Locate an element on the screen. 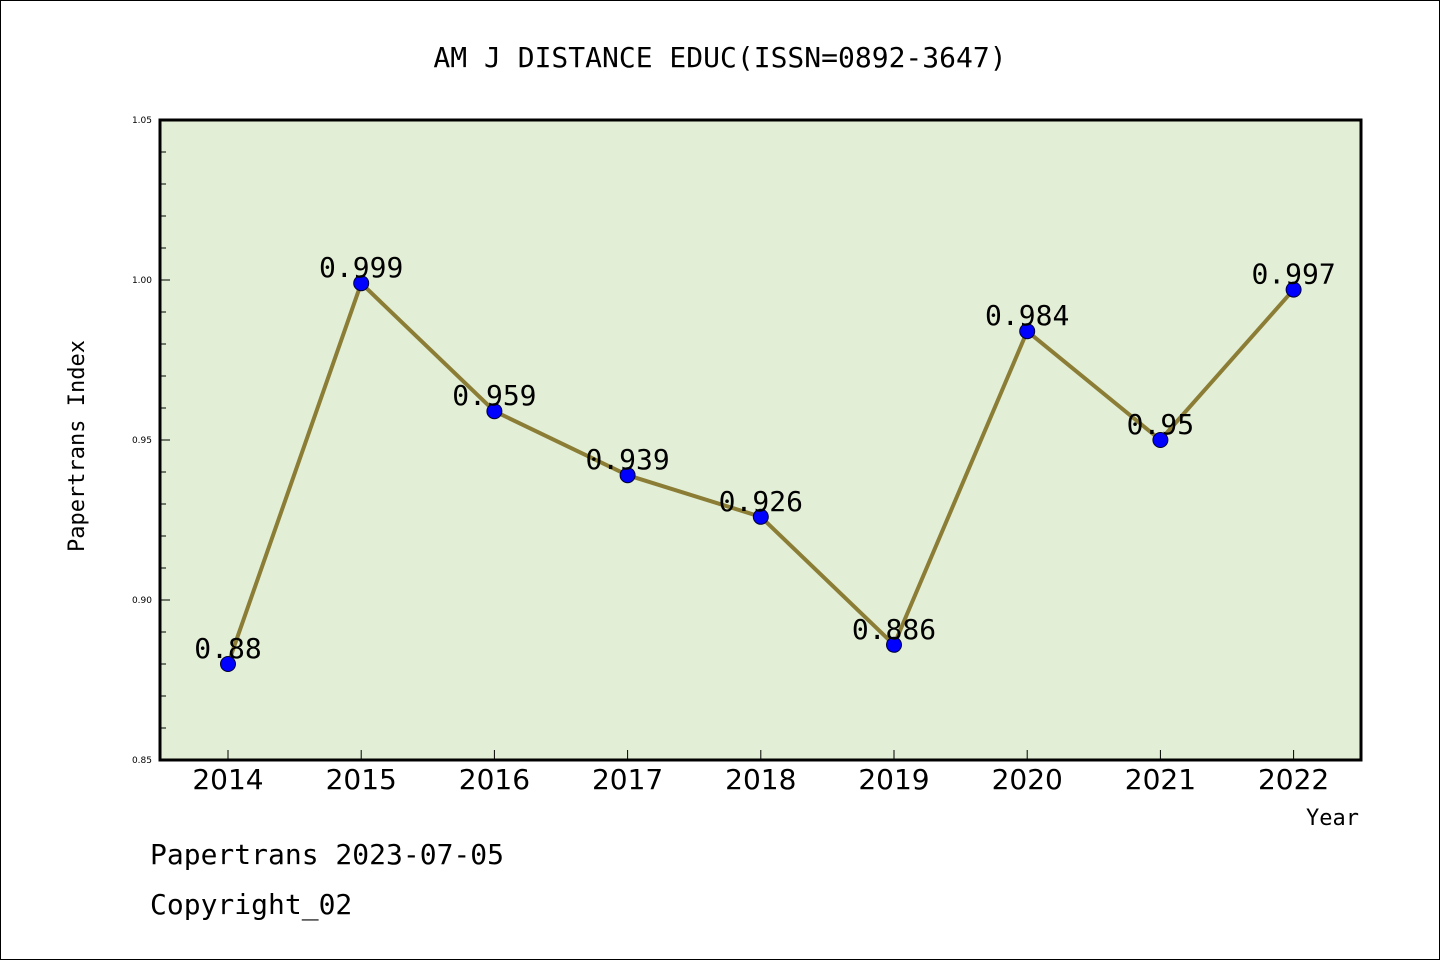  x-axis-label: Year is located at coordinates (1332, 818).